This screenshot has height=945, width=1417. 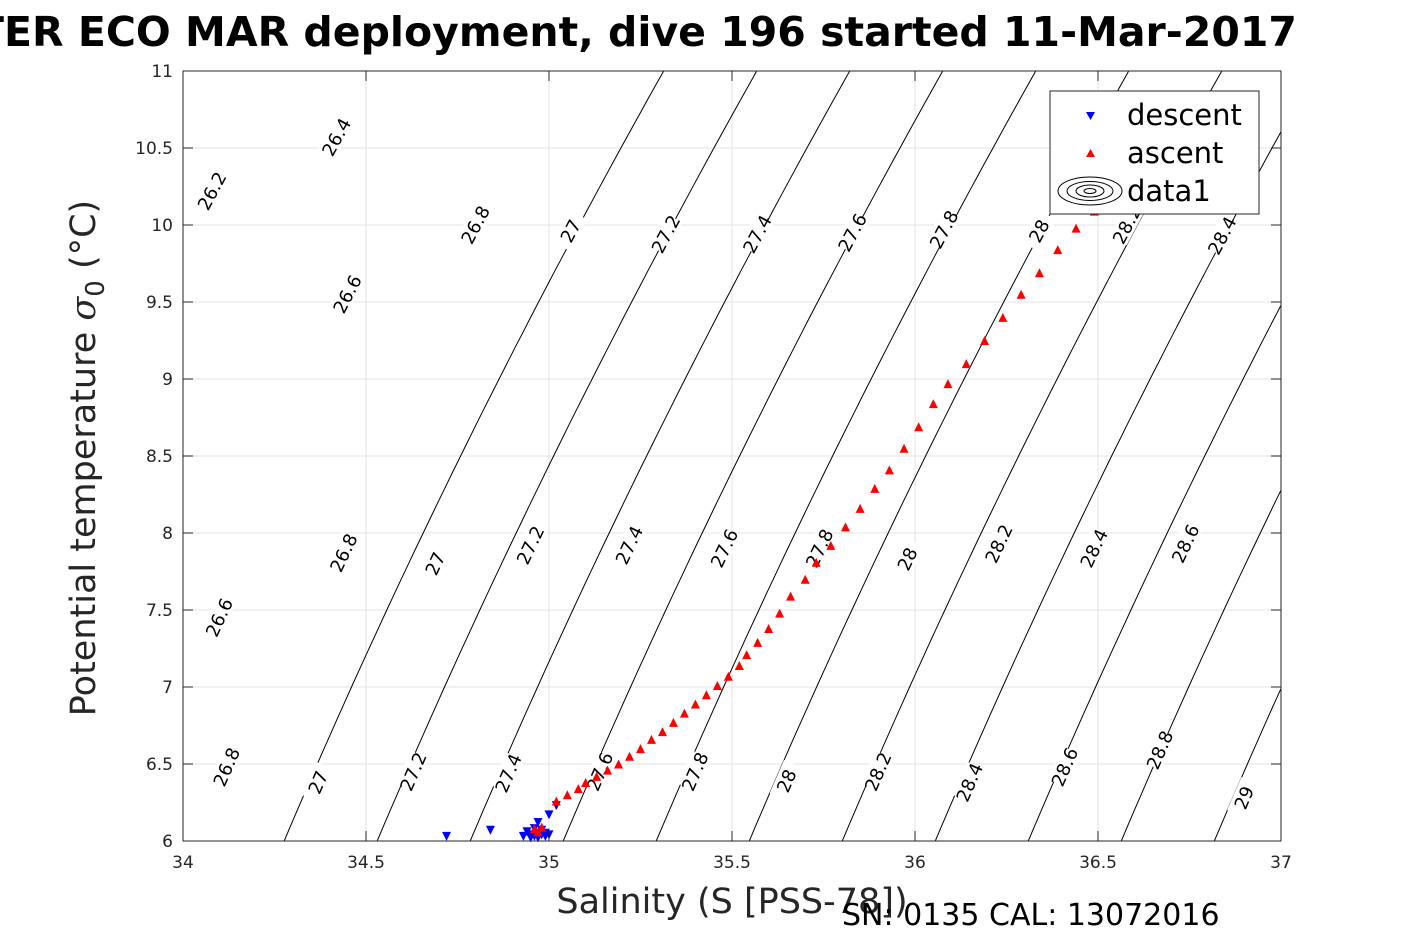 What do you see at coordinates (915, 863) in the screenshot?
I see `x-tick-label: 36` at bounding box center [915, 863].